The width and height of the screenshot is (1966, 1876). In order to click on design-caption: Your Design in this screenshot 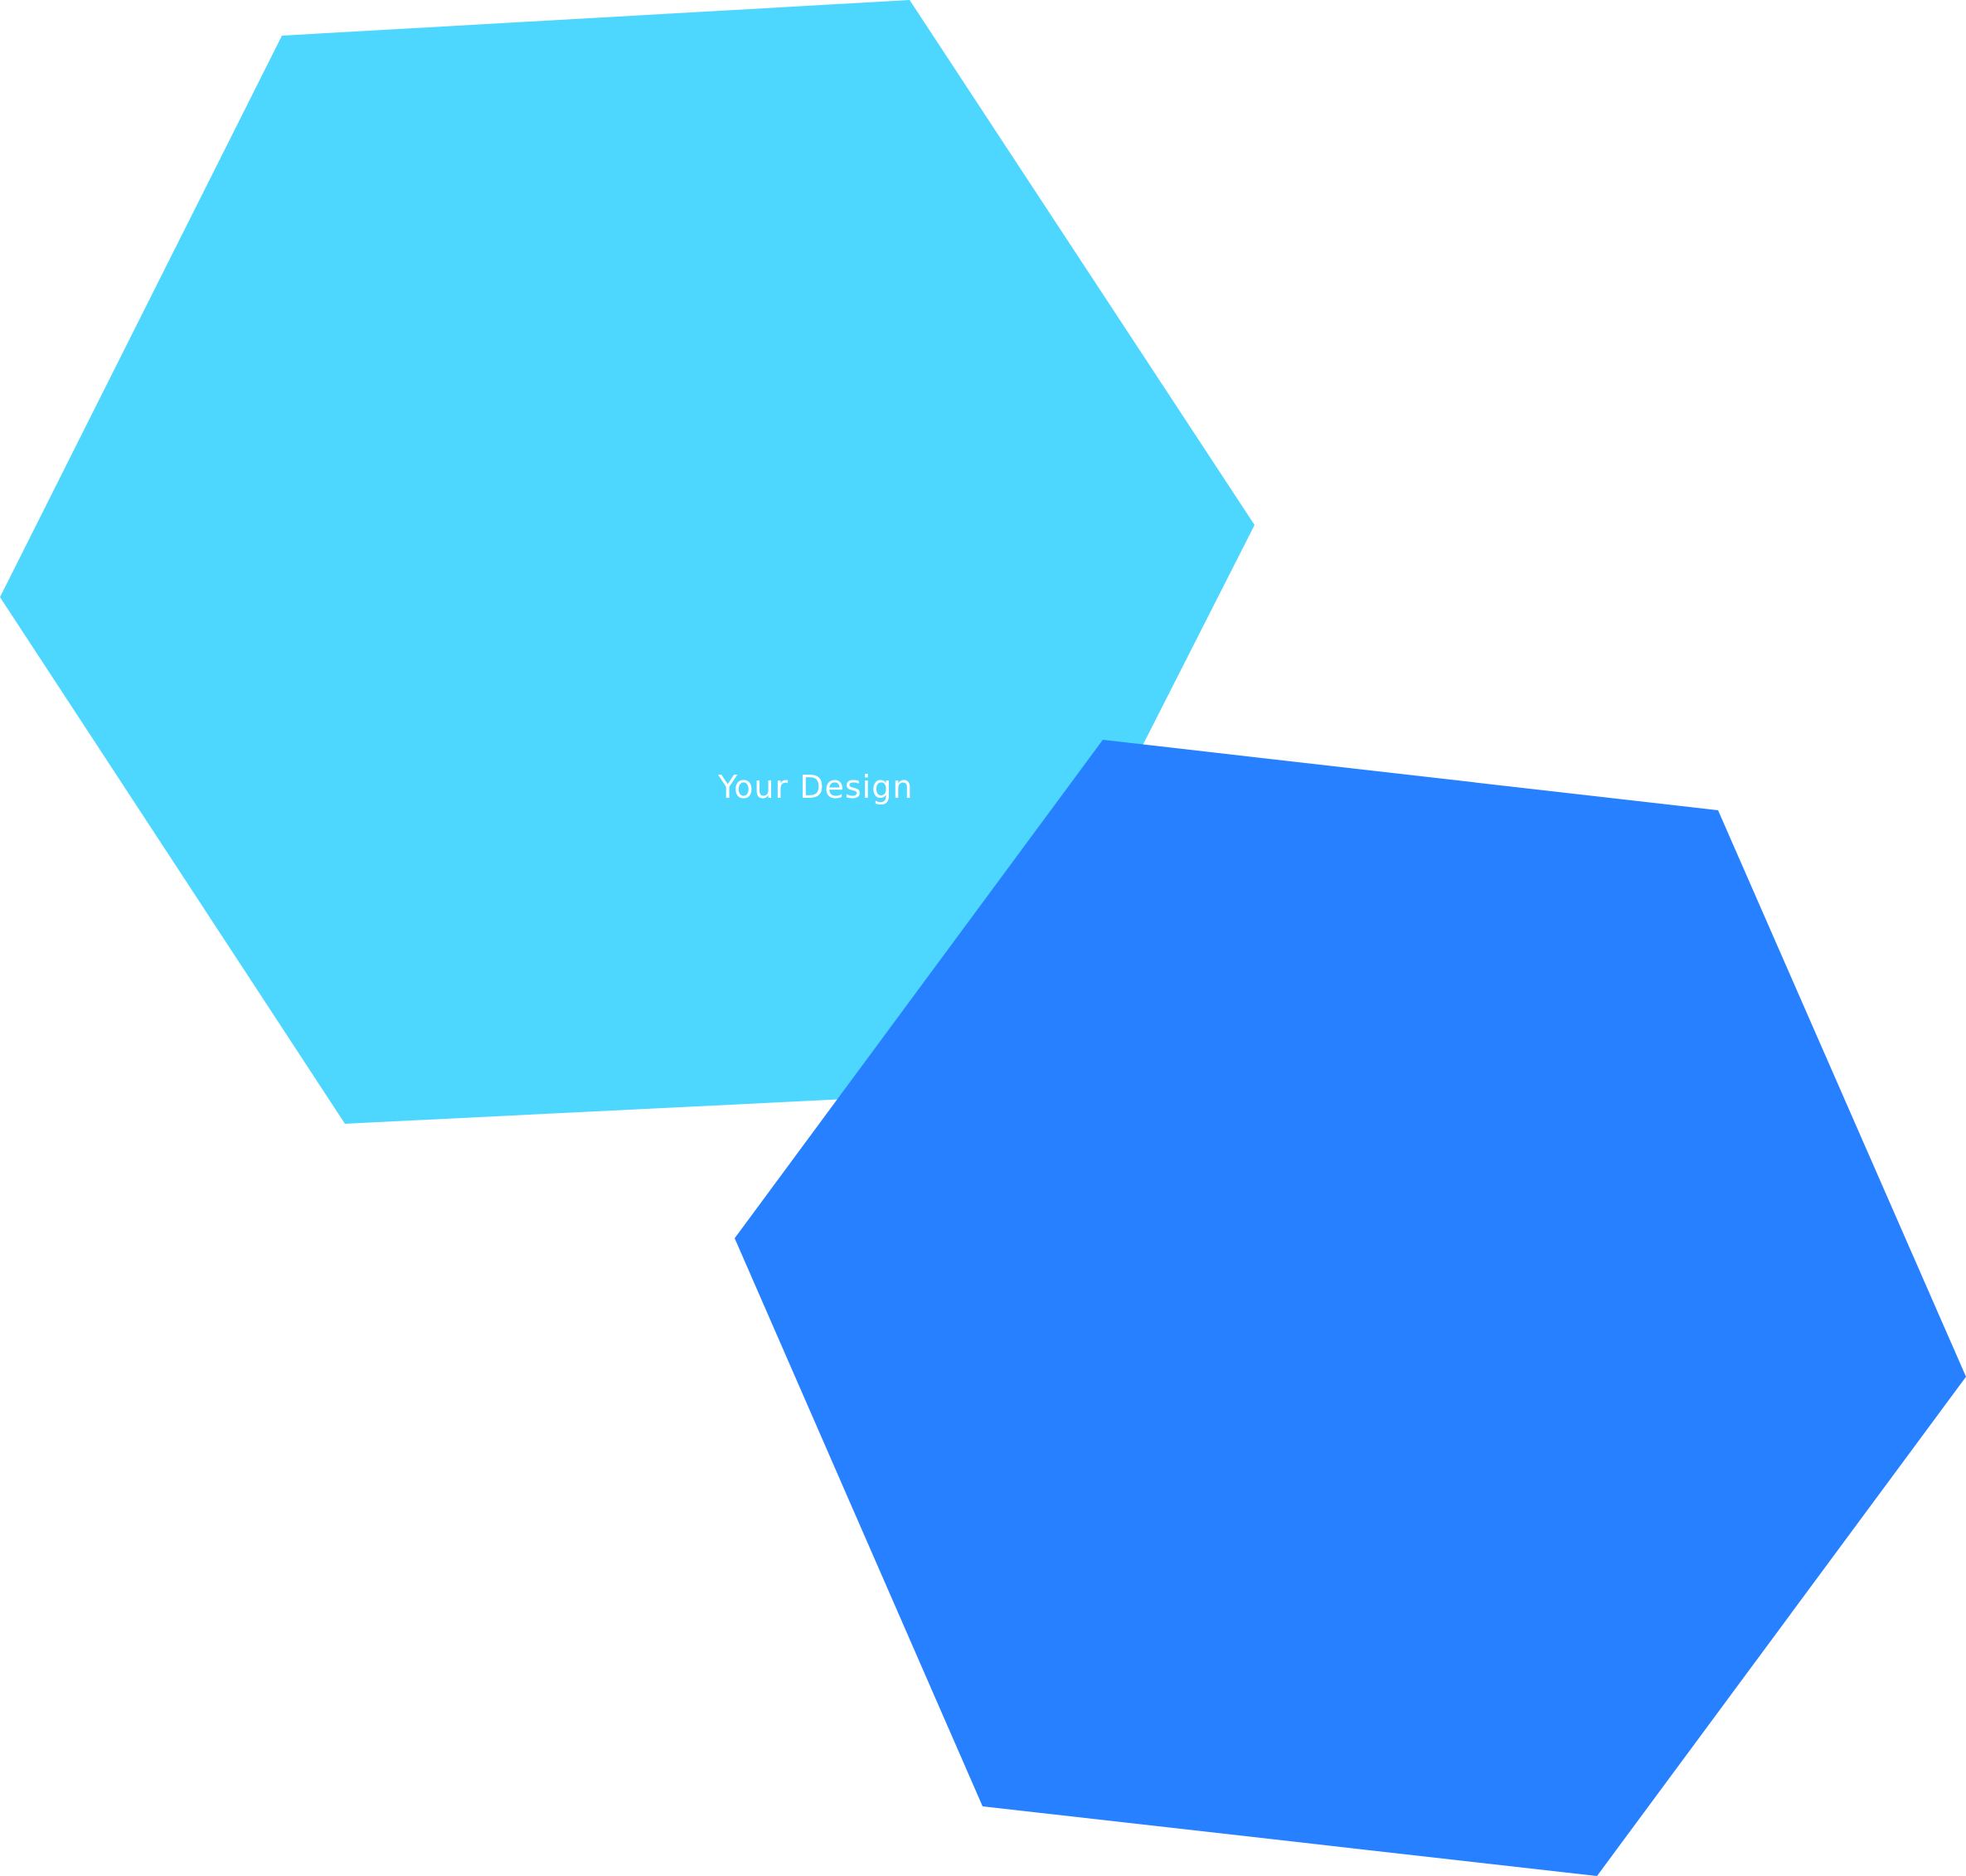, I will do `click(816, 787)`.